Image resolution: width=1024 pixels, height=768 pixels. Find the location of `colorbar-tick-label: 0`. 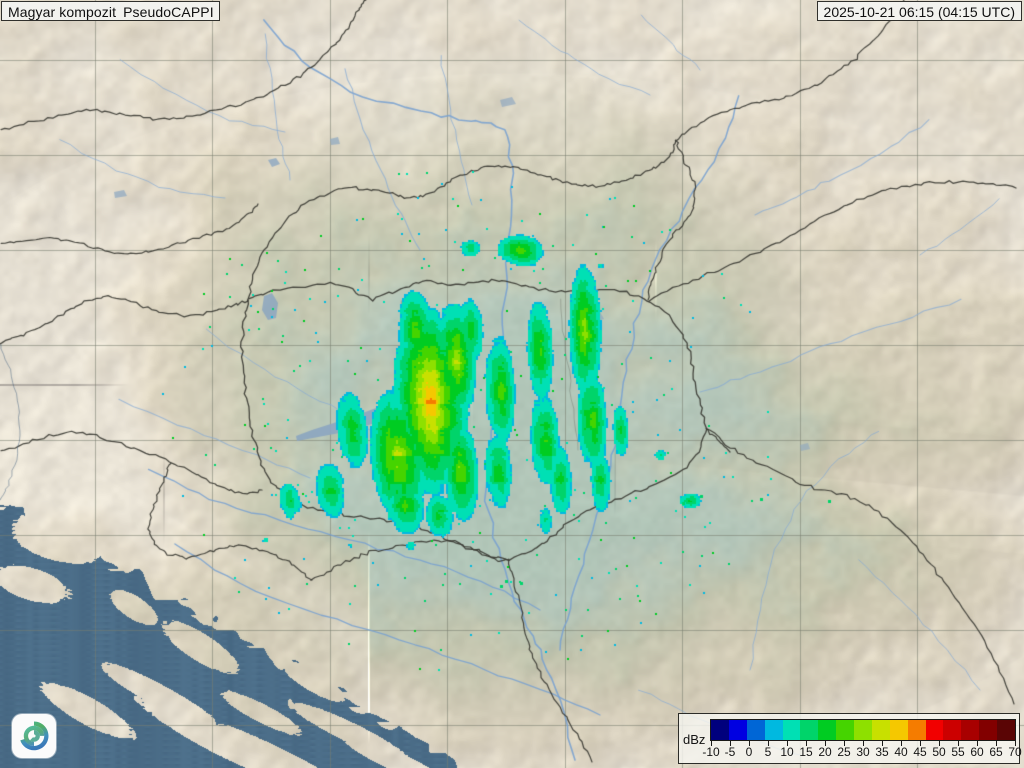

colorbar-tick-label: 0 is located at coordinates (749, 752).